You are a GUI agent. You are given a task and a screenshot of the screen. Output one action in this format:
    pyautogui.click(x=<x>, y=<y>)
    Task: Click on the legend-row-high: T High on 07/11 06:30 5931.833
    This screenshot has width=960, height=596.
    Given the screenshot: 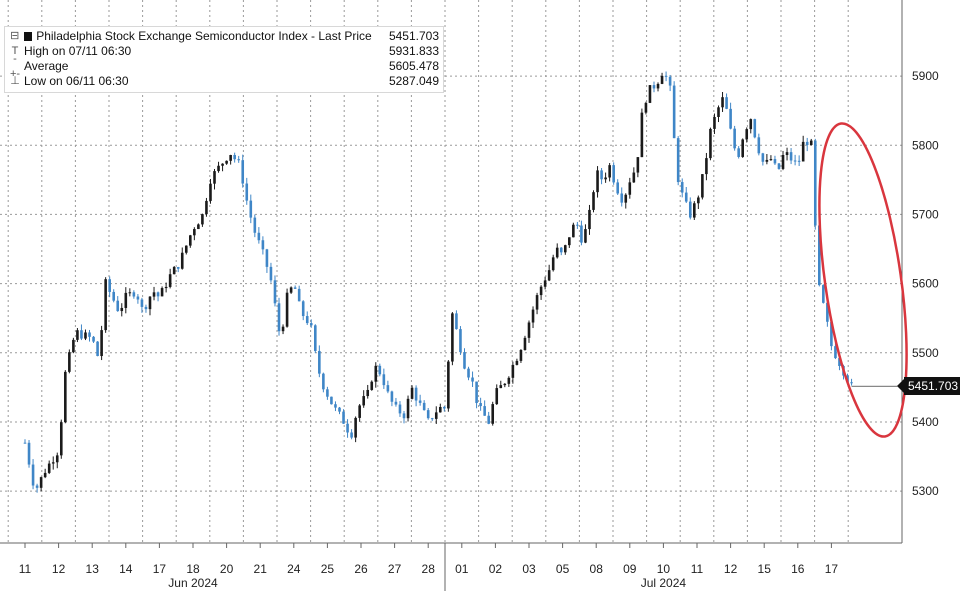 What is the action you would take?
    pyautogui.click(x=224, y=51)
    